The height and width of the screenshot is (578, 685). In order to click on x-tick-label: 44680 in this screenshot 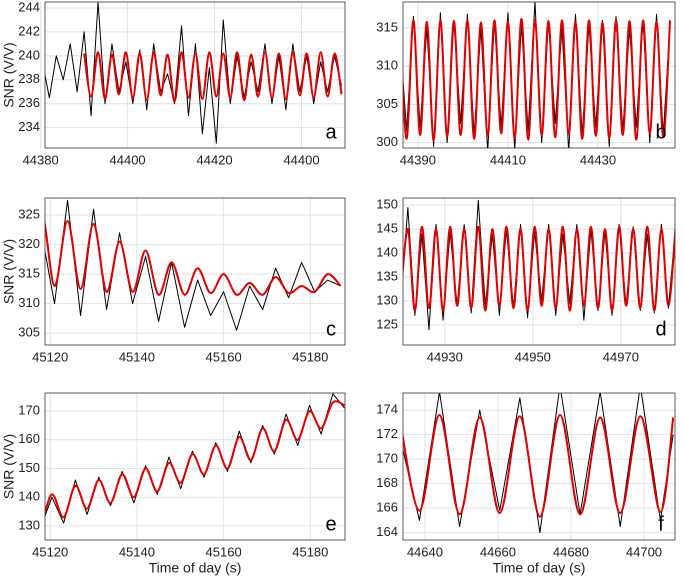, I will do `click(571, 551)`.